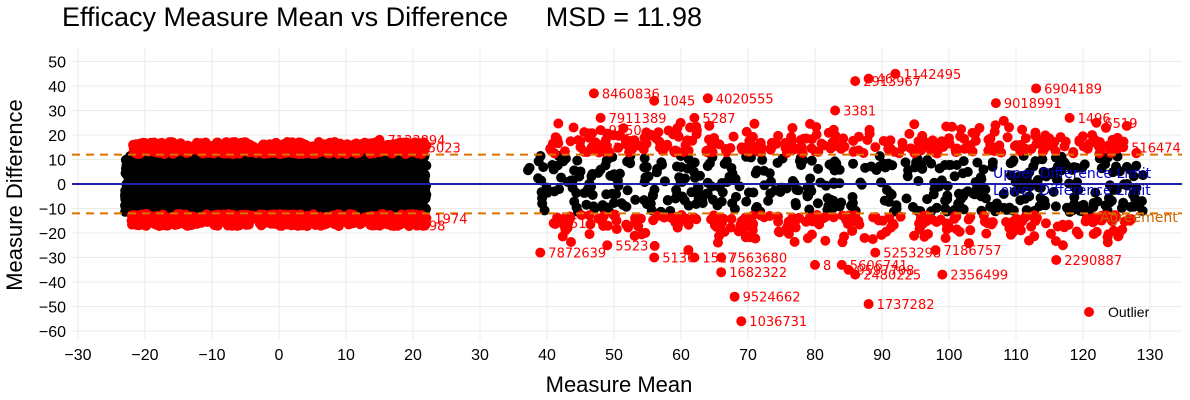 The width and height of the screenshot is (1190, 400). Describe the element at coordinates (169, 222) in the screenshot. I see `outlier-id-label: 6675063` at that location.